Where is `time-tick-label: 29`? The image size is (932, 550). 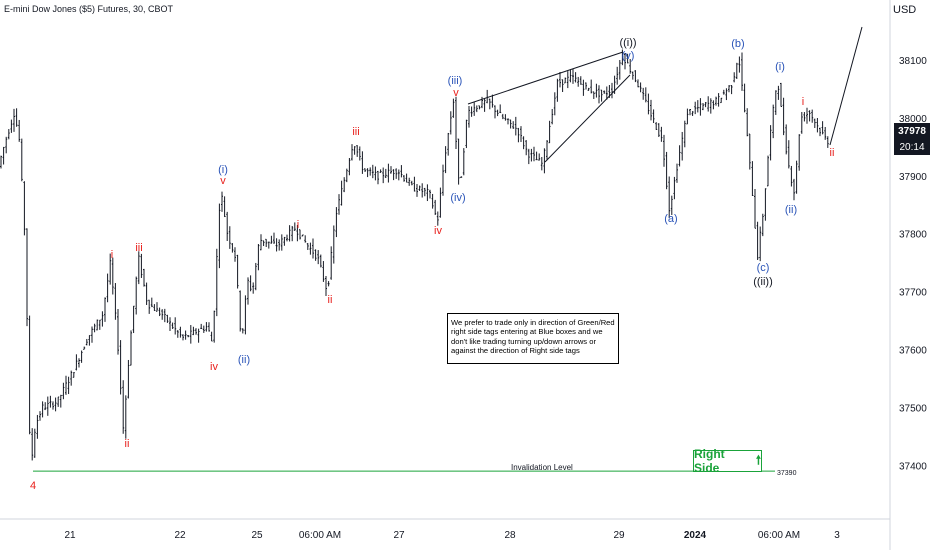 time-tick-label: 29 is located at coordinates (619, 535).